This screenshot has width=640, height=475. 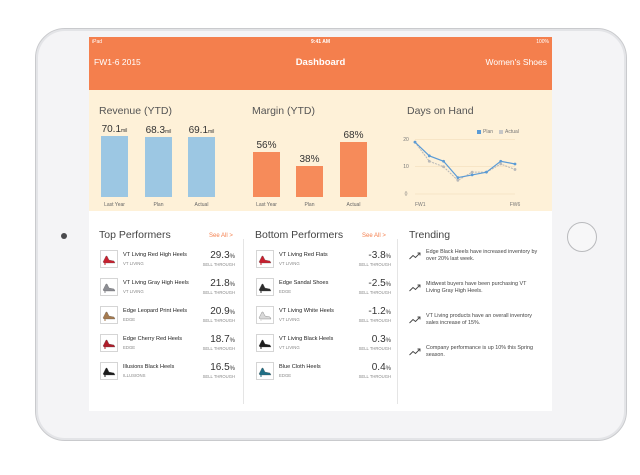 What do you see at coordinates (117, 62) in the screenshot?
I see `season-selector: FW1-6 2015` at bounding box center [117, 62].